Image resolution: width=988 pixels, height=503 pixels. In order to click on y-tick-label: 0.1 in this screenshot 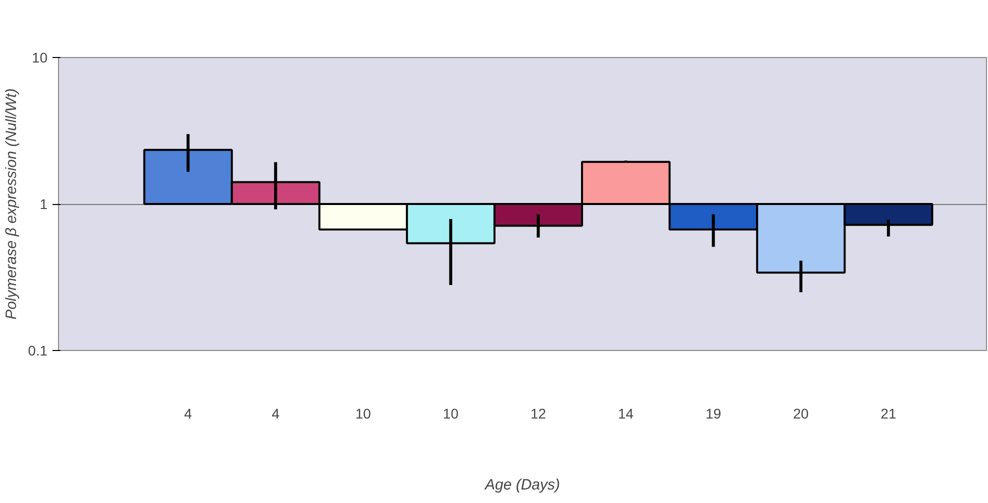, I will do `click(38, 350)`.